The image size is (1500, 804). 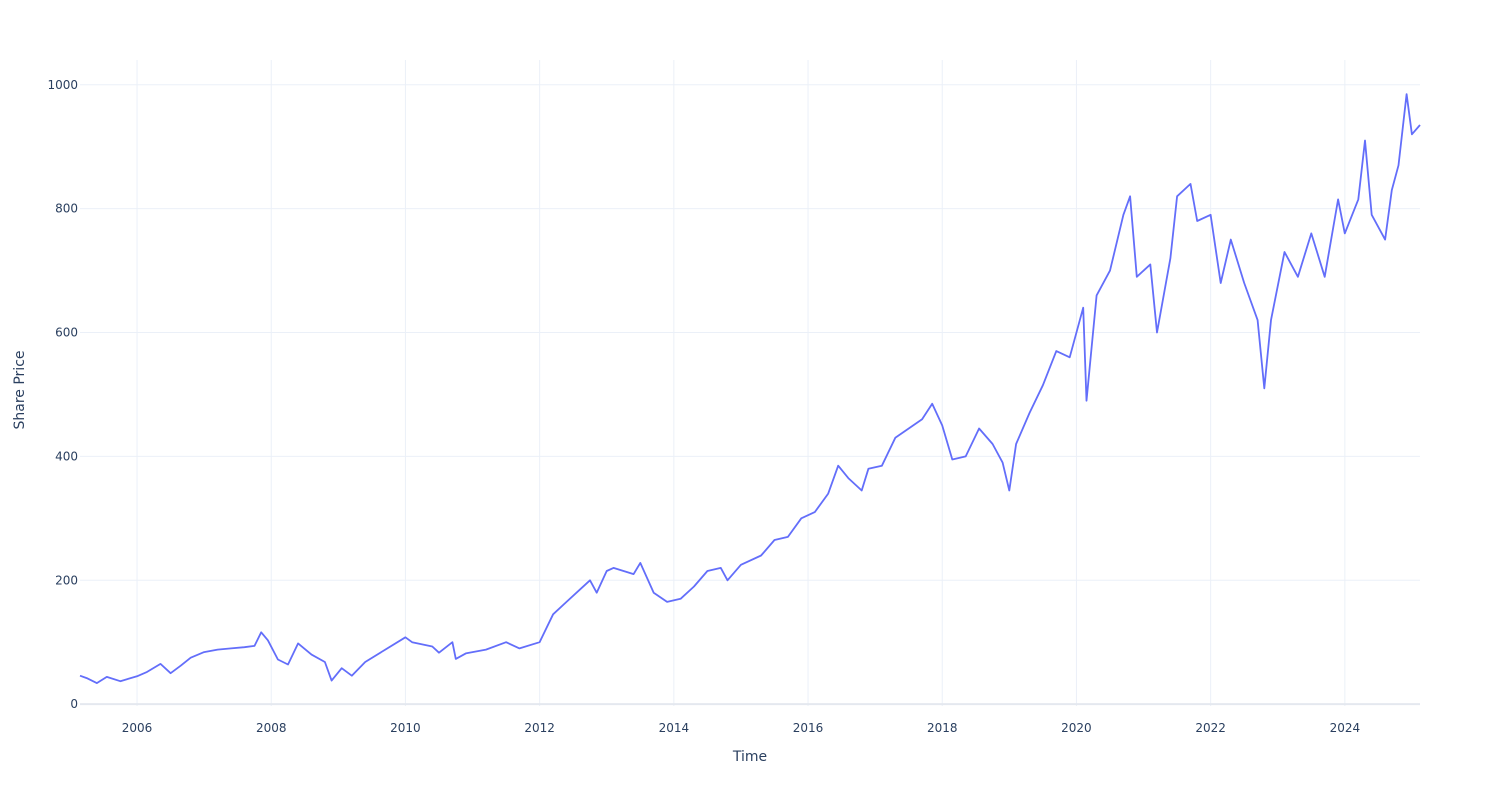 I want to click on x-tick-label: 2012, so click(x=539, y=728).